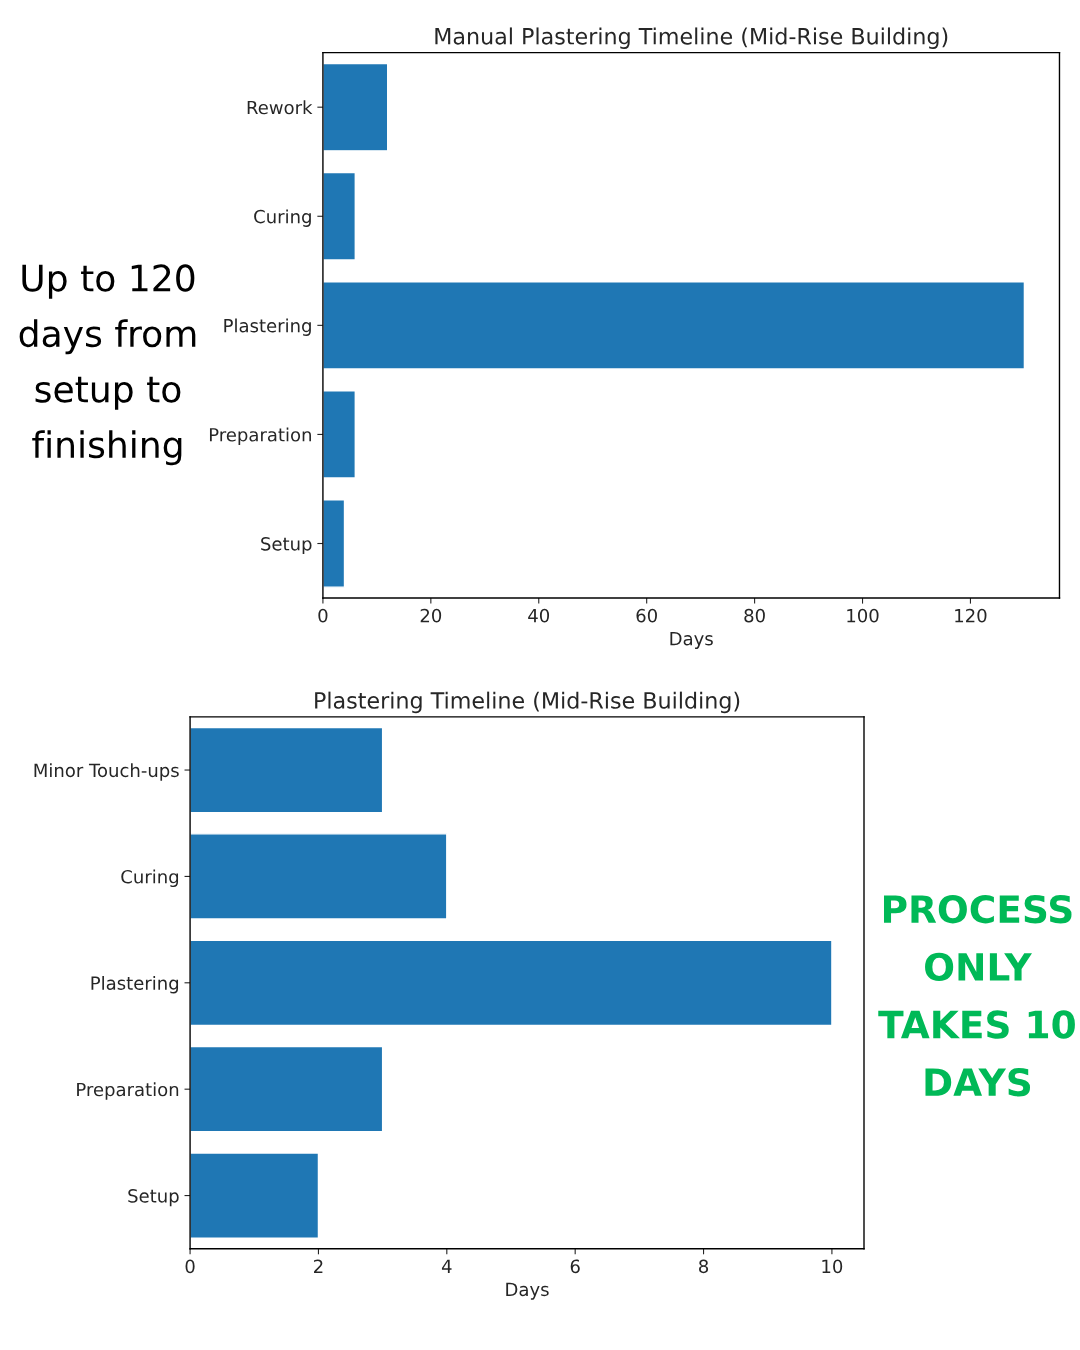 This screenshot has width=1080, height=1350. Describe the element at coordinates (704, 1266) in the screenshot. I see `x-tick-label: 8` at that location.